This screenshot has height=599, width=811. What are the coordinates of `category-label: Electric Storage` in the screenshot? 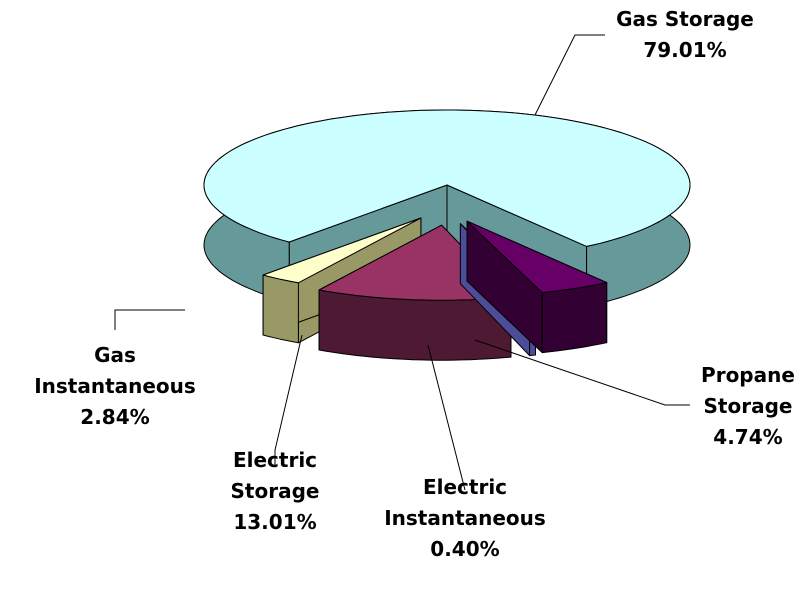 It's located at (275, 475).